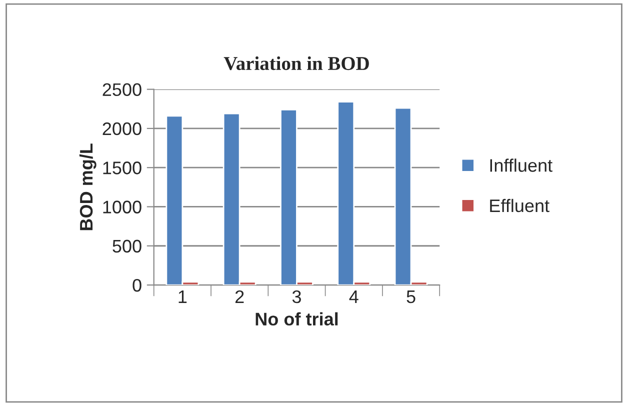 The width and height of the screenshot is (628, 406). I want to click on y-tick-label: 0, so click(137, 285).